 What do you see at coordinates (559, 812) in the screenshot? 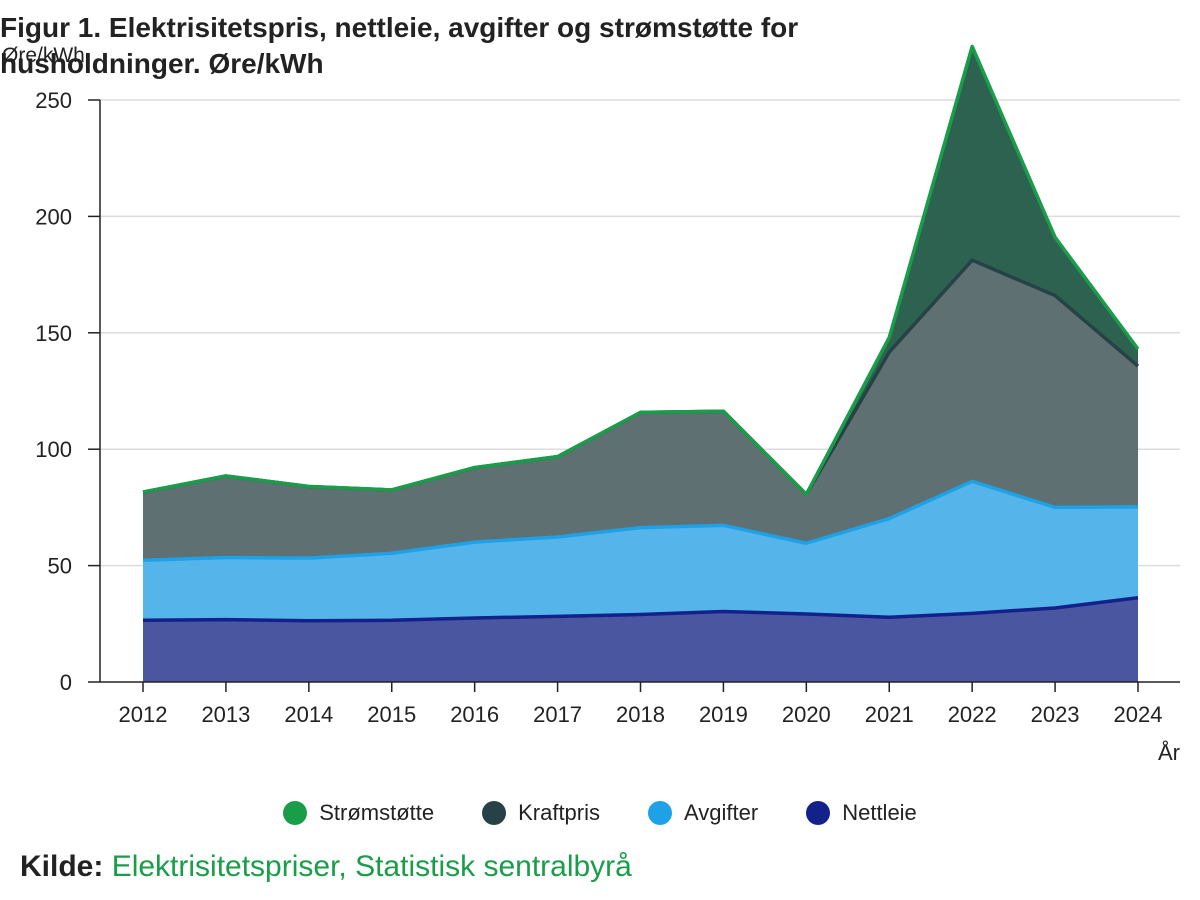
I see `legend-label: Kraftpris` at bounding box center [559, 812].